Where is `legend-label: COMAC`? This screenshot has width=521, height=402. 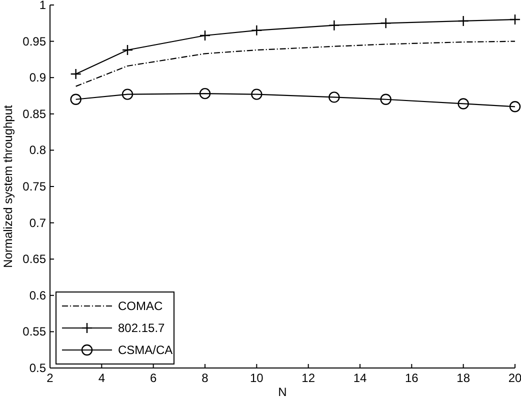
legend-label: COMAC is located at coordinates (140, 306).